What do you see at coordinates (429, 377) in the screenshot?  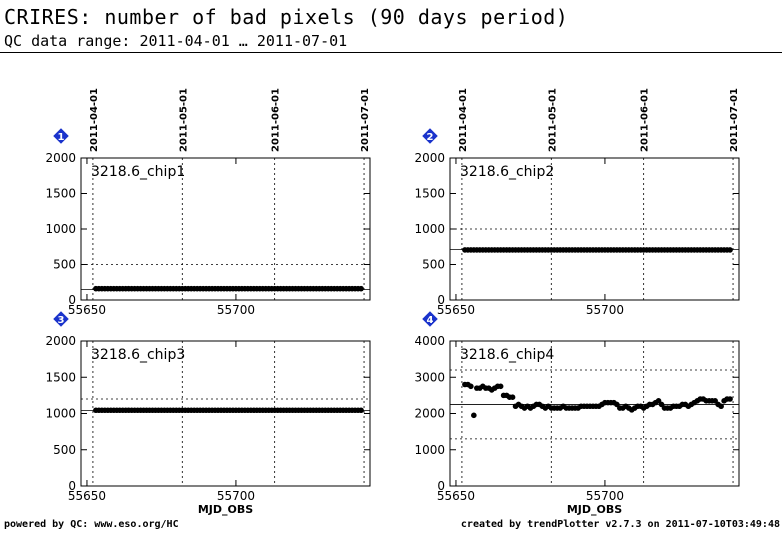 I see `y-tick-label: 3000` at bounding box center [429, 377].